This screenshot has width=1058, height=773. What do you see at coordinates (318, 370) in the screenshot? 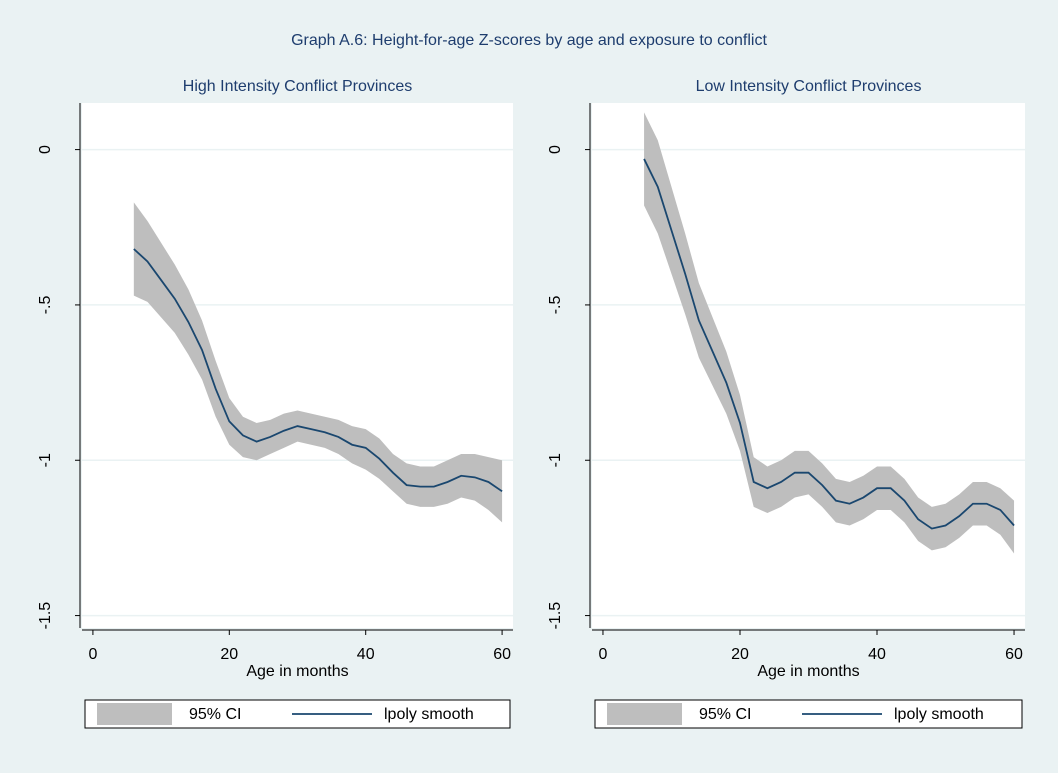
I see `smooth-line` at bounding box center [318, 370].